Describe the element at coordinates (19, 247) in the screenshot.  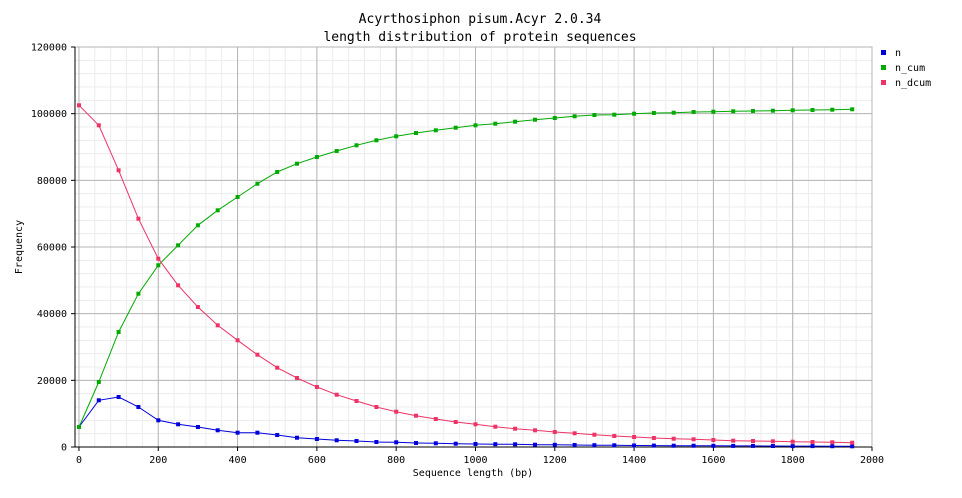
I see `y-axis-label: Frequency` at that location.